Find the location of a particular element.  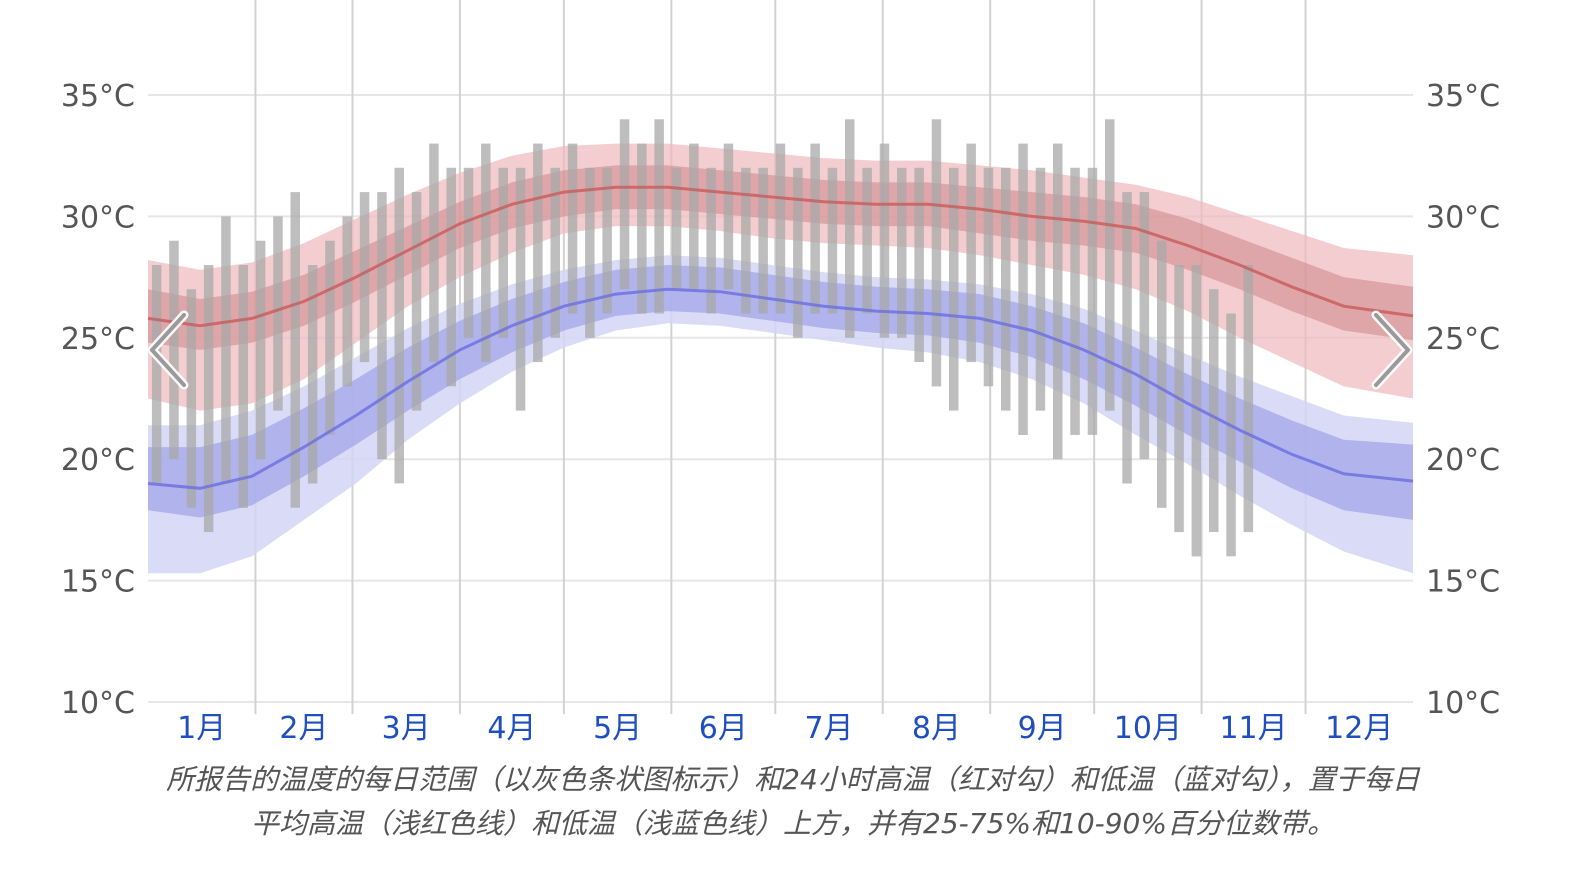

y-tick-label-left: 30°C is located at coordinates (98, 217).